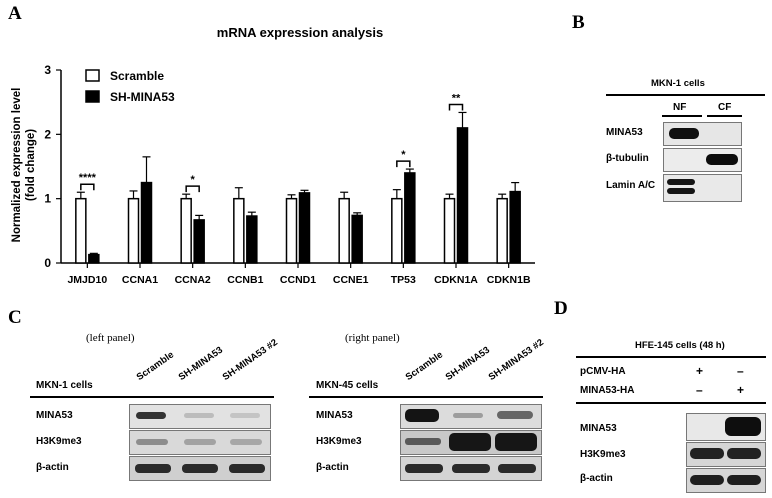 The height and width of the screenshot is (498, 772). What do you see at coordinates (200, 468) in the screenshot?
I see `panel-c-left-blot-b-actin` at bounding box center [200, 468].